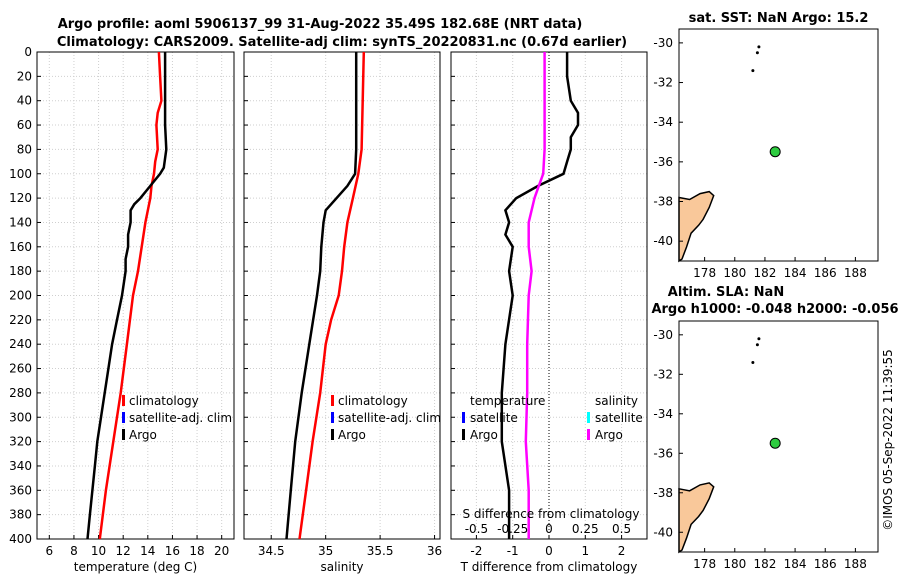 This screenshot has height=584, width=900. What do you see at coordinates (24, 101) in the screenshot?
I see `y-tick-label: 40` at bounding box center [24, 101].